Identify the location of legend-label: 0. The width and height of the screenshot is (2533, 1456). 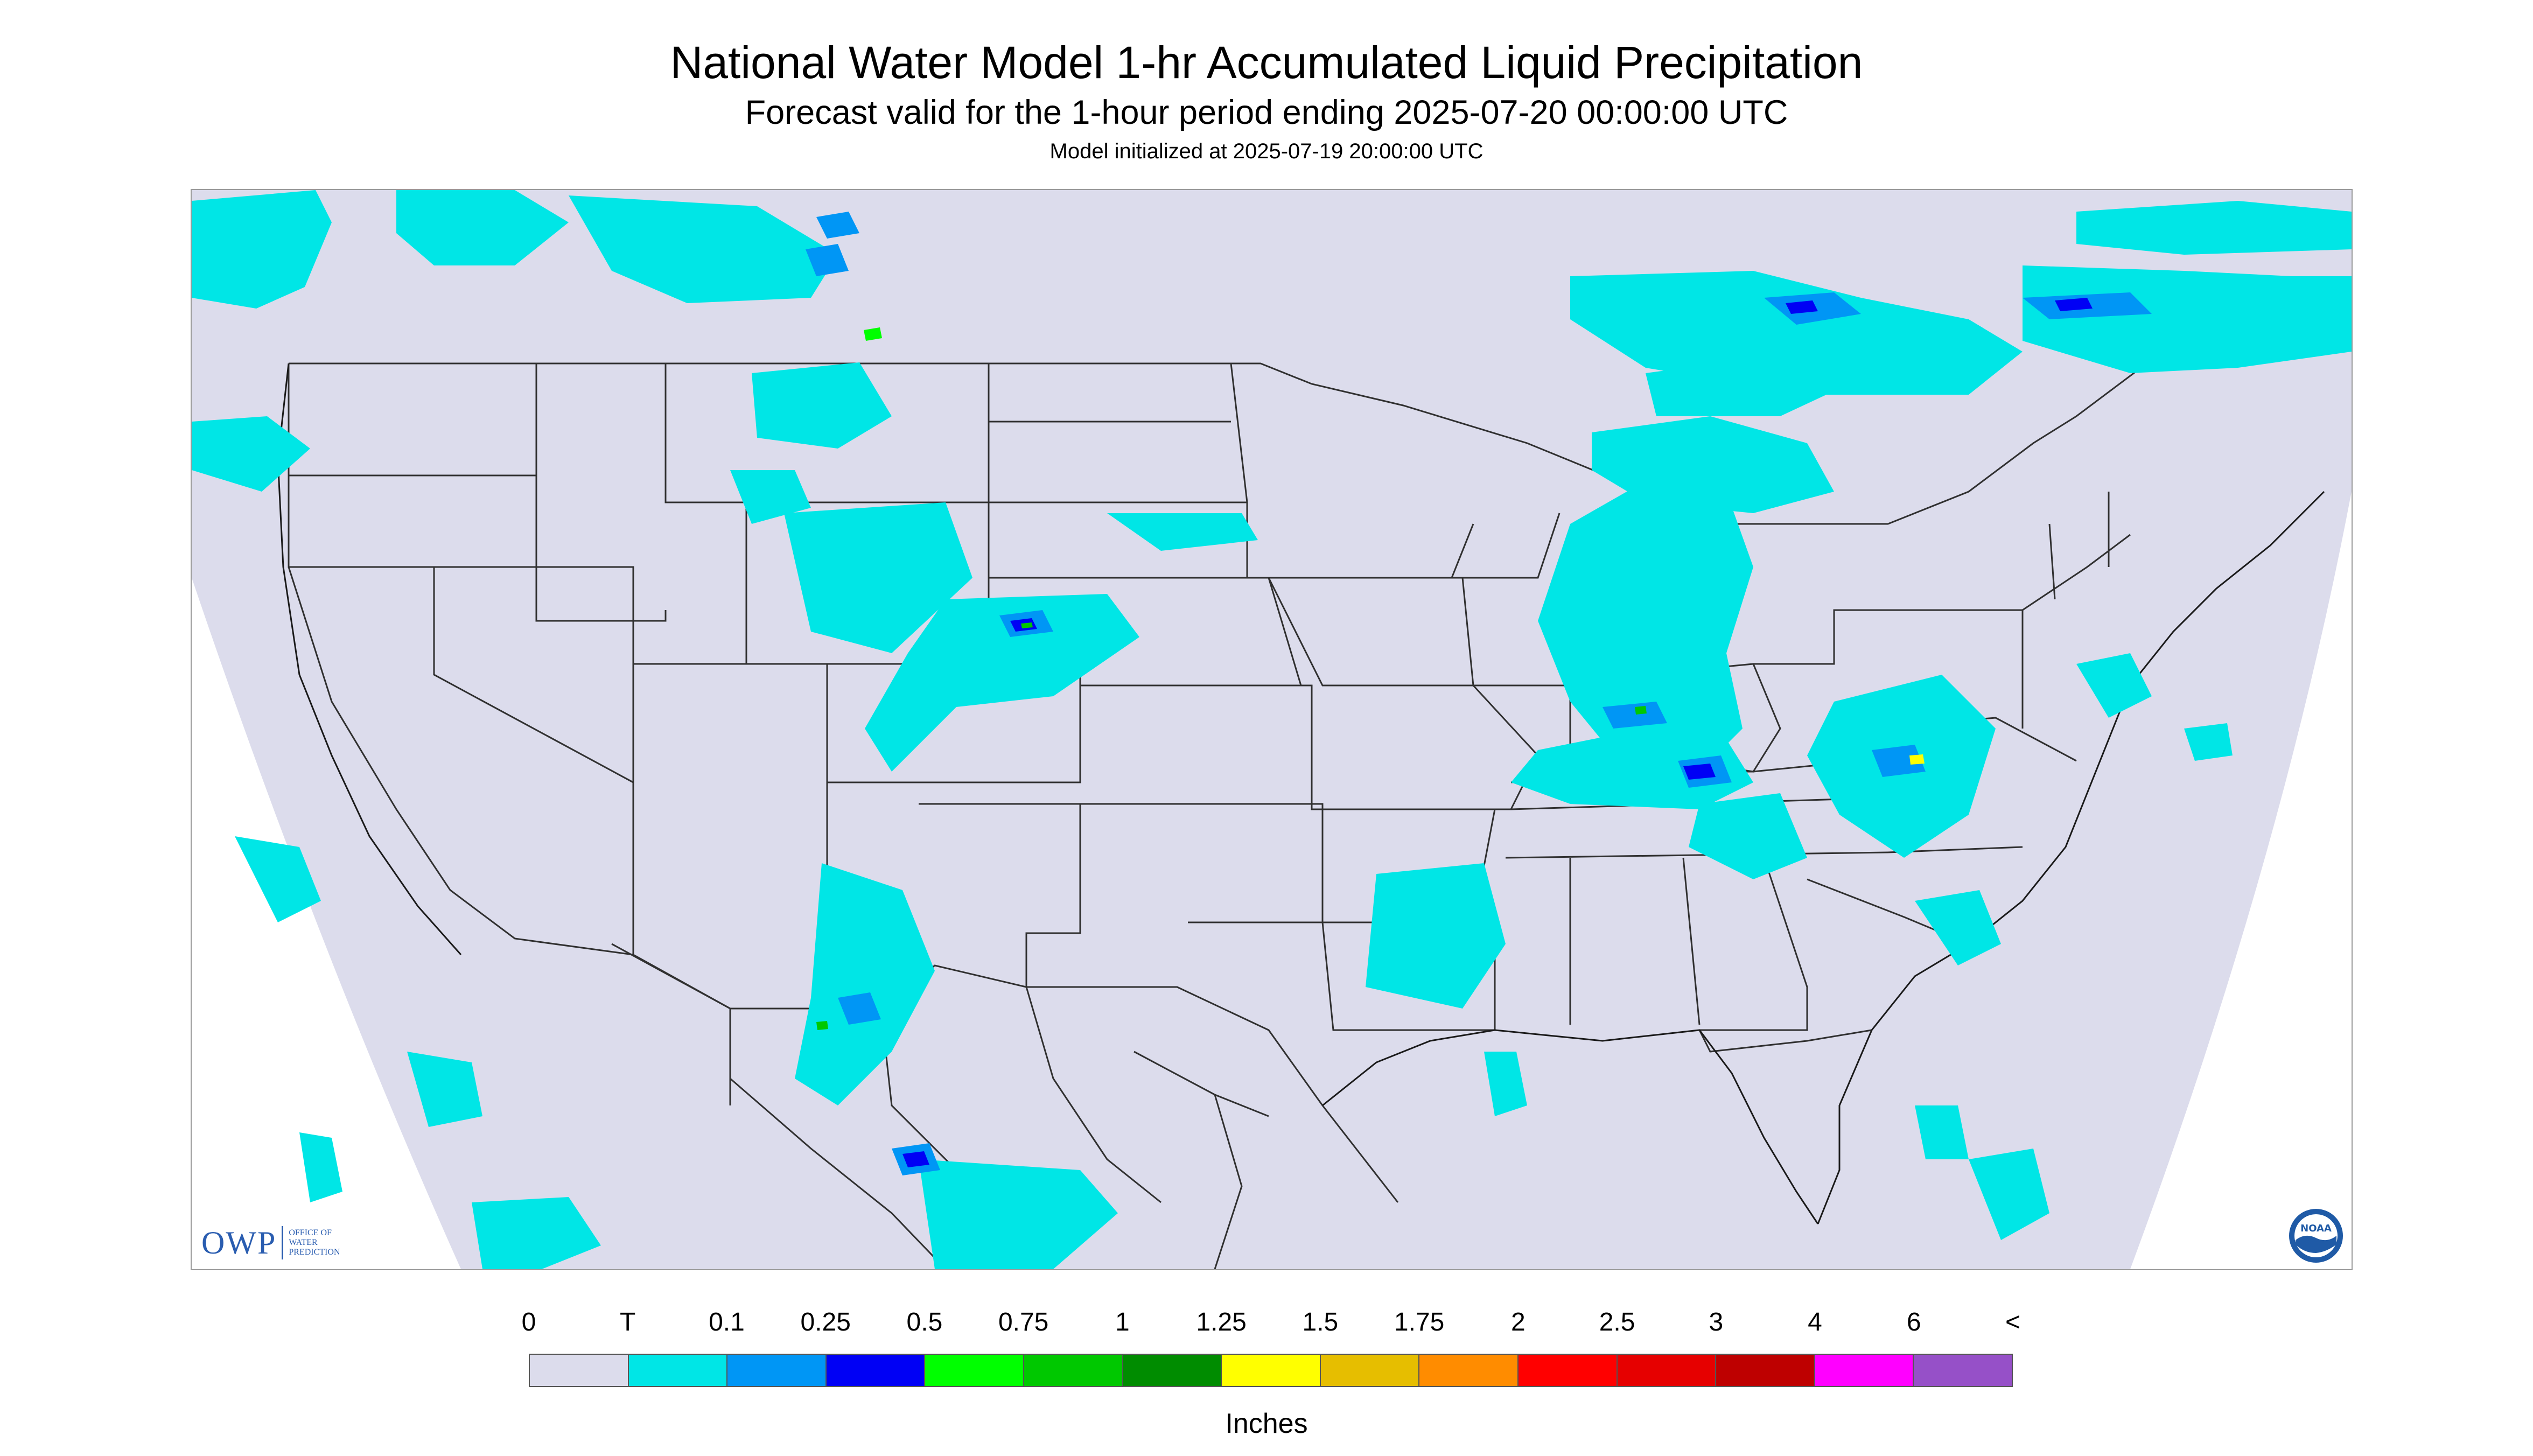
(529, 1322).